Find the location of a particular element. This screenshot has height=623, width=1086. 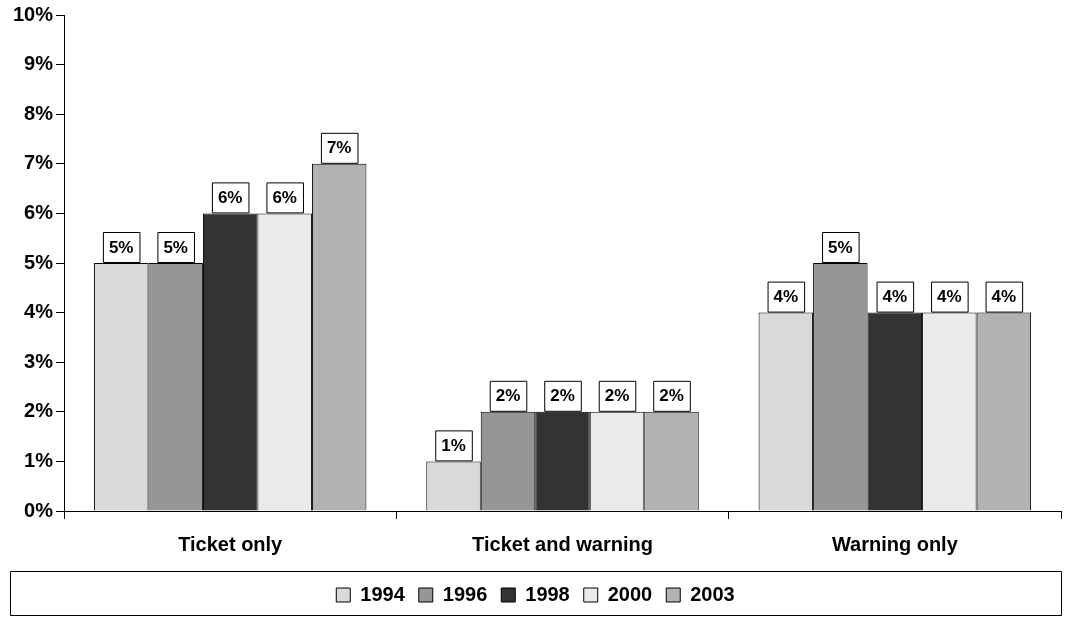

y-tick-label: 7% is located at coordinates (39, 162).